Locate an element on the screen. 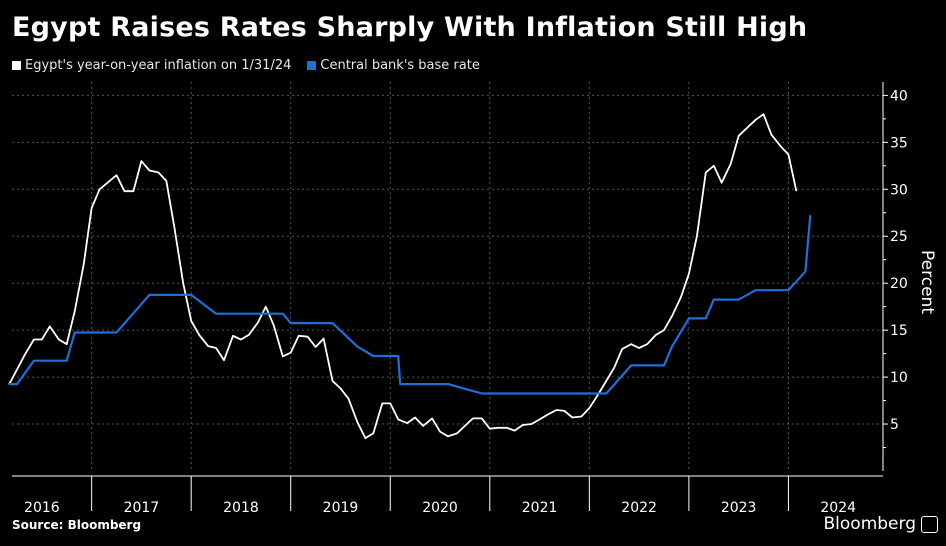 The image size is (946, 546). x-tick-label-2023: 2023 is located at coordinates (739, 508).